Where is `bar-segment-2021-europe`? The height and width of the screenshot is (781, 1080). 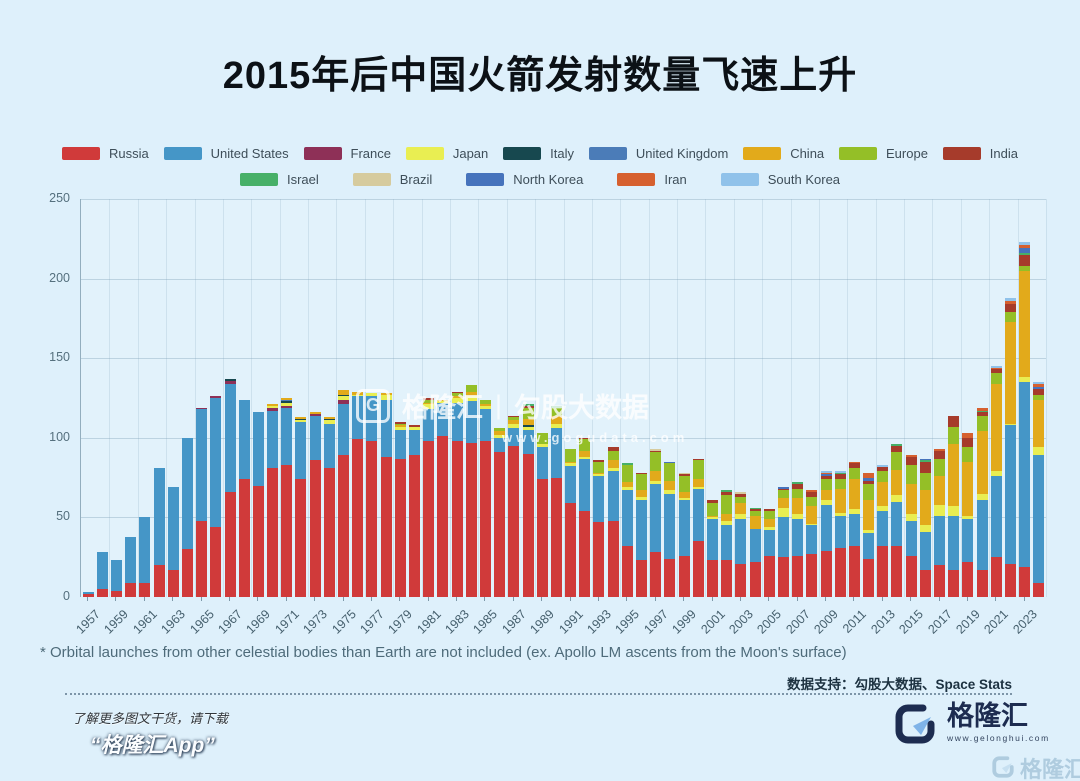
bar-segment-2021-europe is located at coordinates (996, 378).